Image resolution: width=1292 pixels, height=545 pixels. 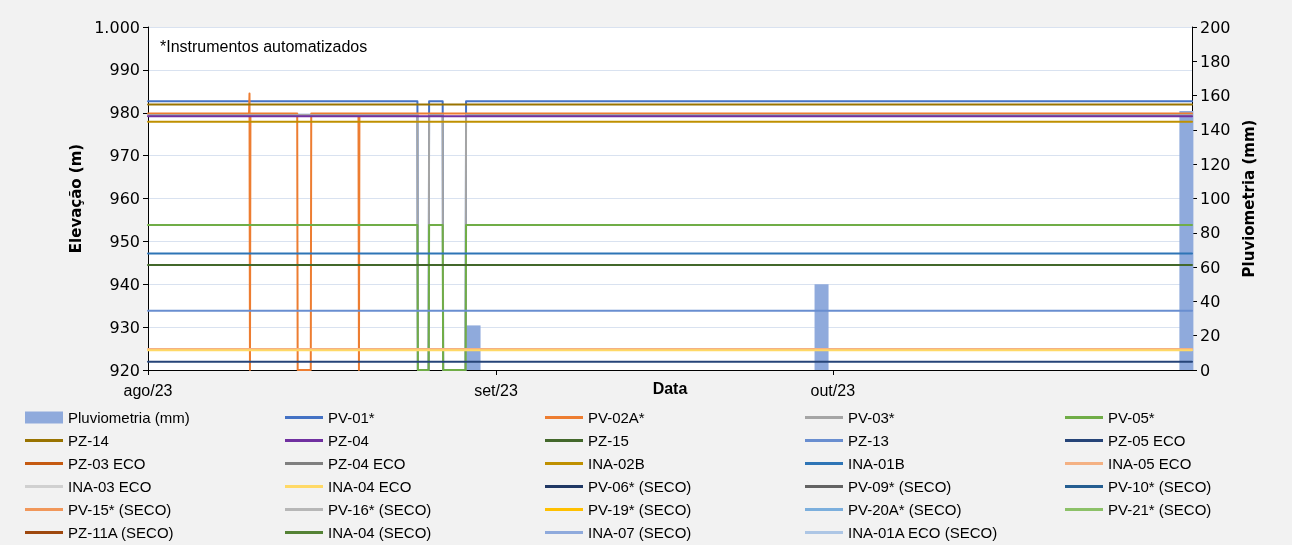 What do you see at coordinates (124, 370) in the screenshot?
I see `y-tick-label: 920` at bounding box center [124, 370].